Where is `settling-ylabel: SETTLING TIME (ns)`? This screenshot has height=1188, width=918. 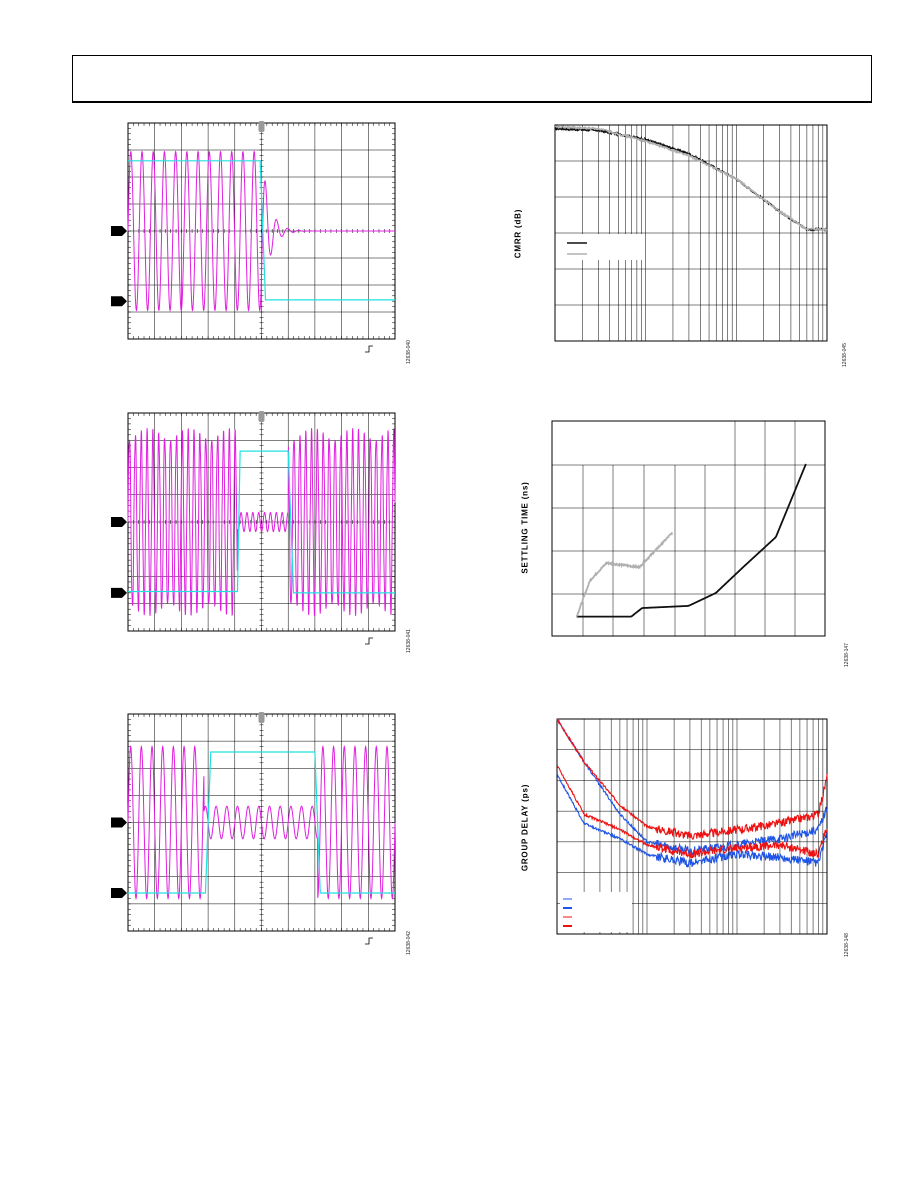
settling-ylabel: SETTLING TIME (ns) is located at coordinates (525, 527).